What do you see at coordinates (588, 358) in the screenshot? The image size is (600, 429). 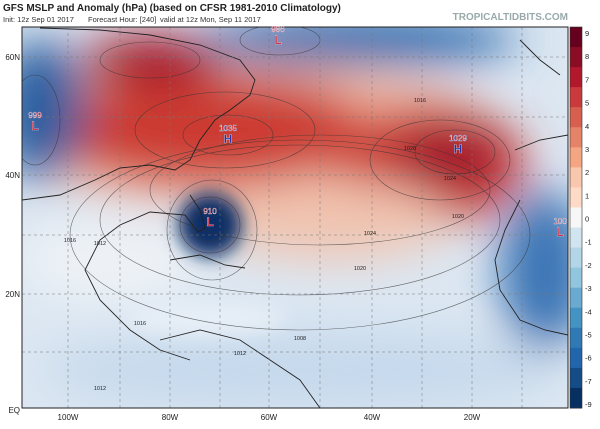 I see `colorbar-label: -6` at bounding box center [588, 358].